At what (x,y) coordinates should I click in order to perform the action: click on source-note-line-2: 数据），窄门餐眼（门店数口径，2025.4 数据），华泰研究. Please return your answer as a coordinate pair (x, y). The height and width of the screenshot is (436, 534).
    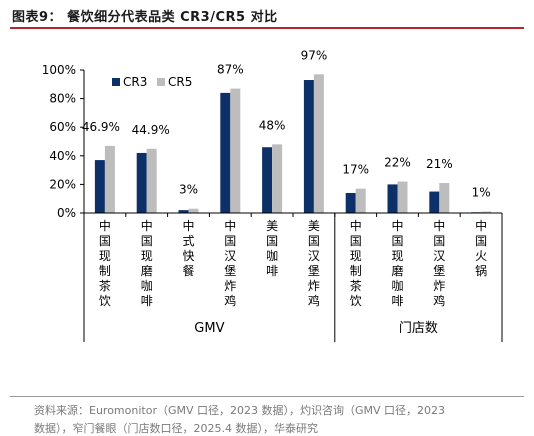
    Looking at the image, I should click on (176, 428).